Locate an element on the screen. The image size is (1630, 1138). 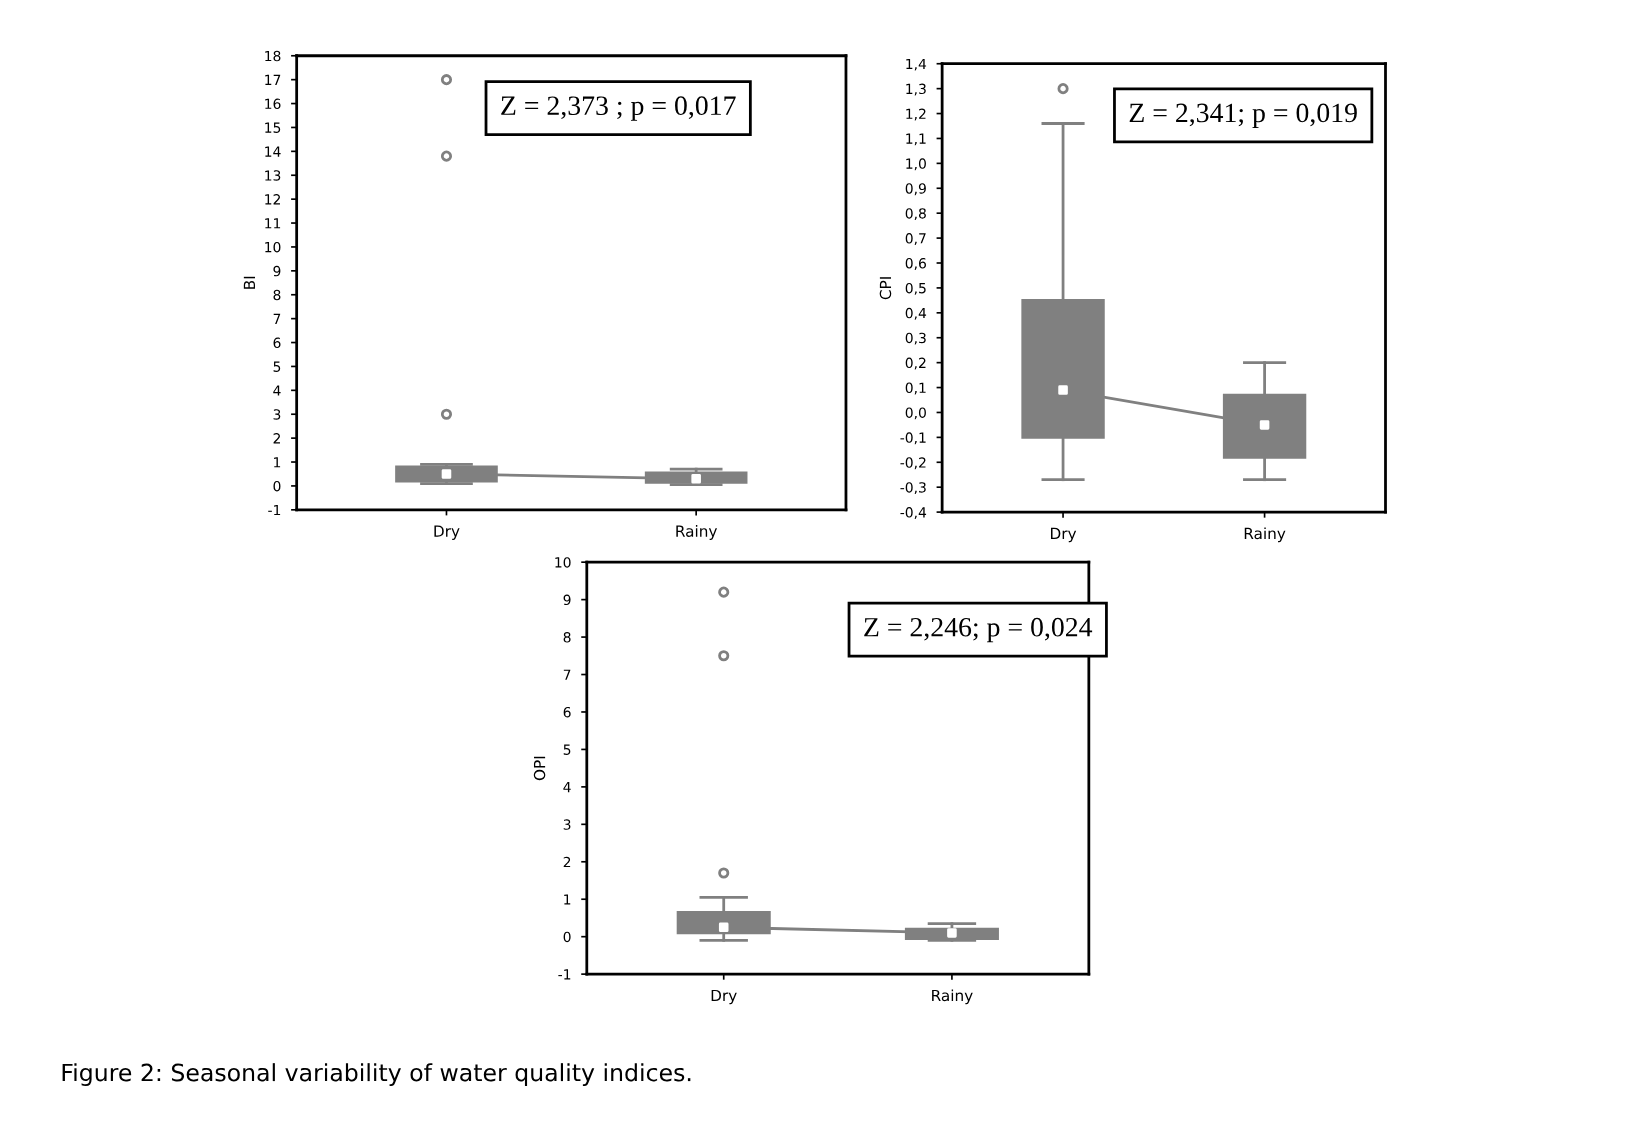
annotation: Z = 2,373 ; p = 0,017 is located at coordinates (618, 108).